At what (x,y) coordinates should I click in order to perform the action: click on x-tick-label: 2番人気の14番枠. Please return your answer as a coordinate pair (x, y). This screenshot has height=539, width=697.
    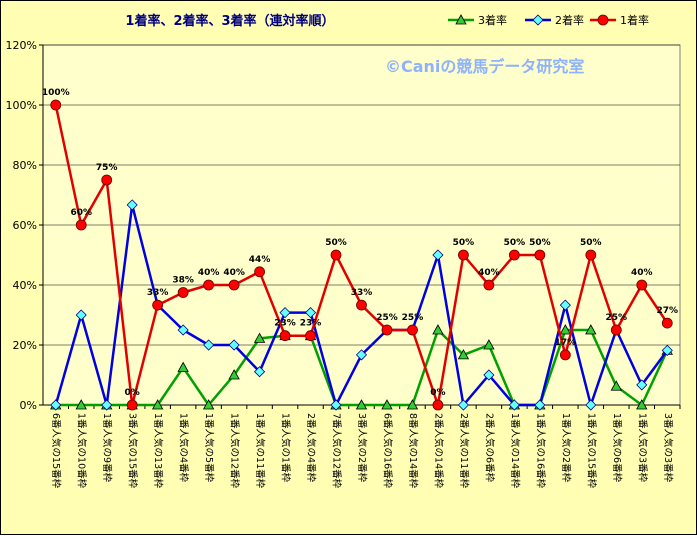
    Looking at the image, I should click on (438, 451).